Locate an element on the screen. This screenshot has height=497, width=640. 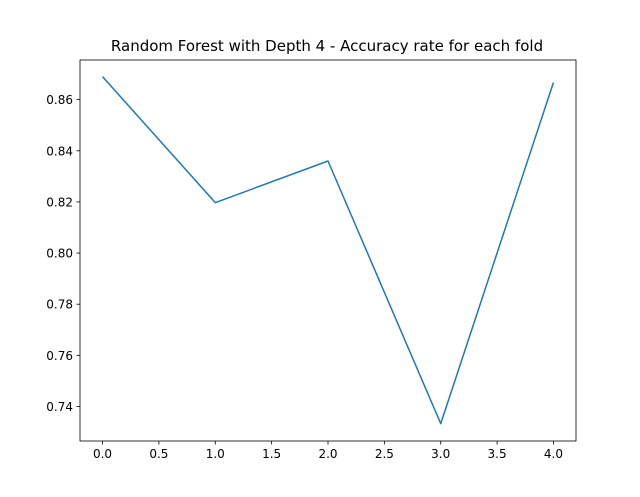
x-tick-label: 1.0 is located at coordinates (215, 454).